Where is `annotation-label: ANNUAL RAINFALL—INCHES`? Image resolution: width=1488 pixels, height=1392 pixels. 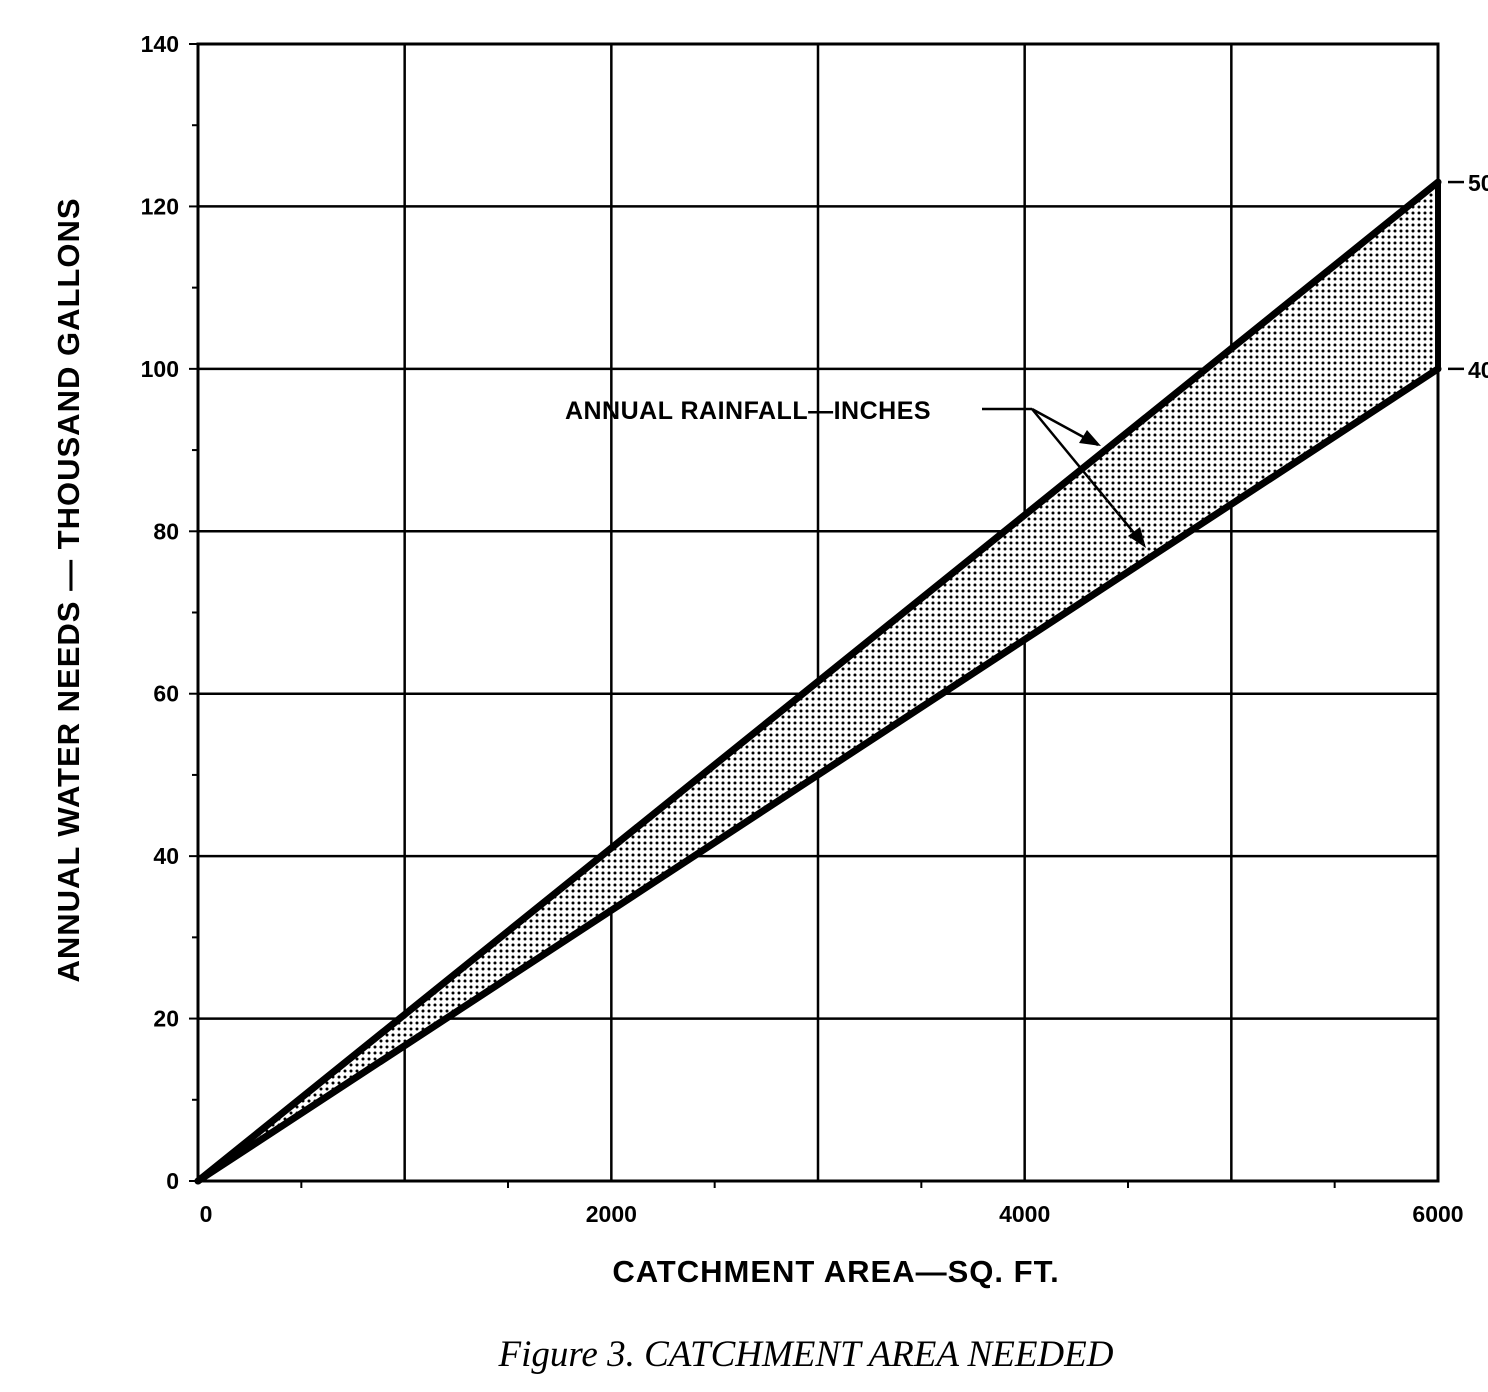 annotation-label: ANNUAL RAINFALL—INCHES is located at coordinates (748, 411).